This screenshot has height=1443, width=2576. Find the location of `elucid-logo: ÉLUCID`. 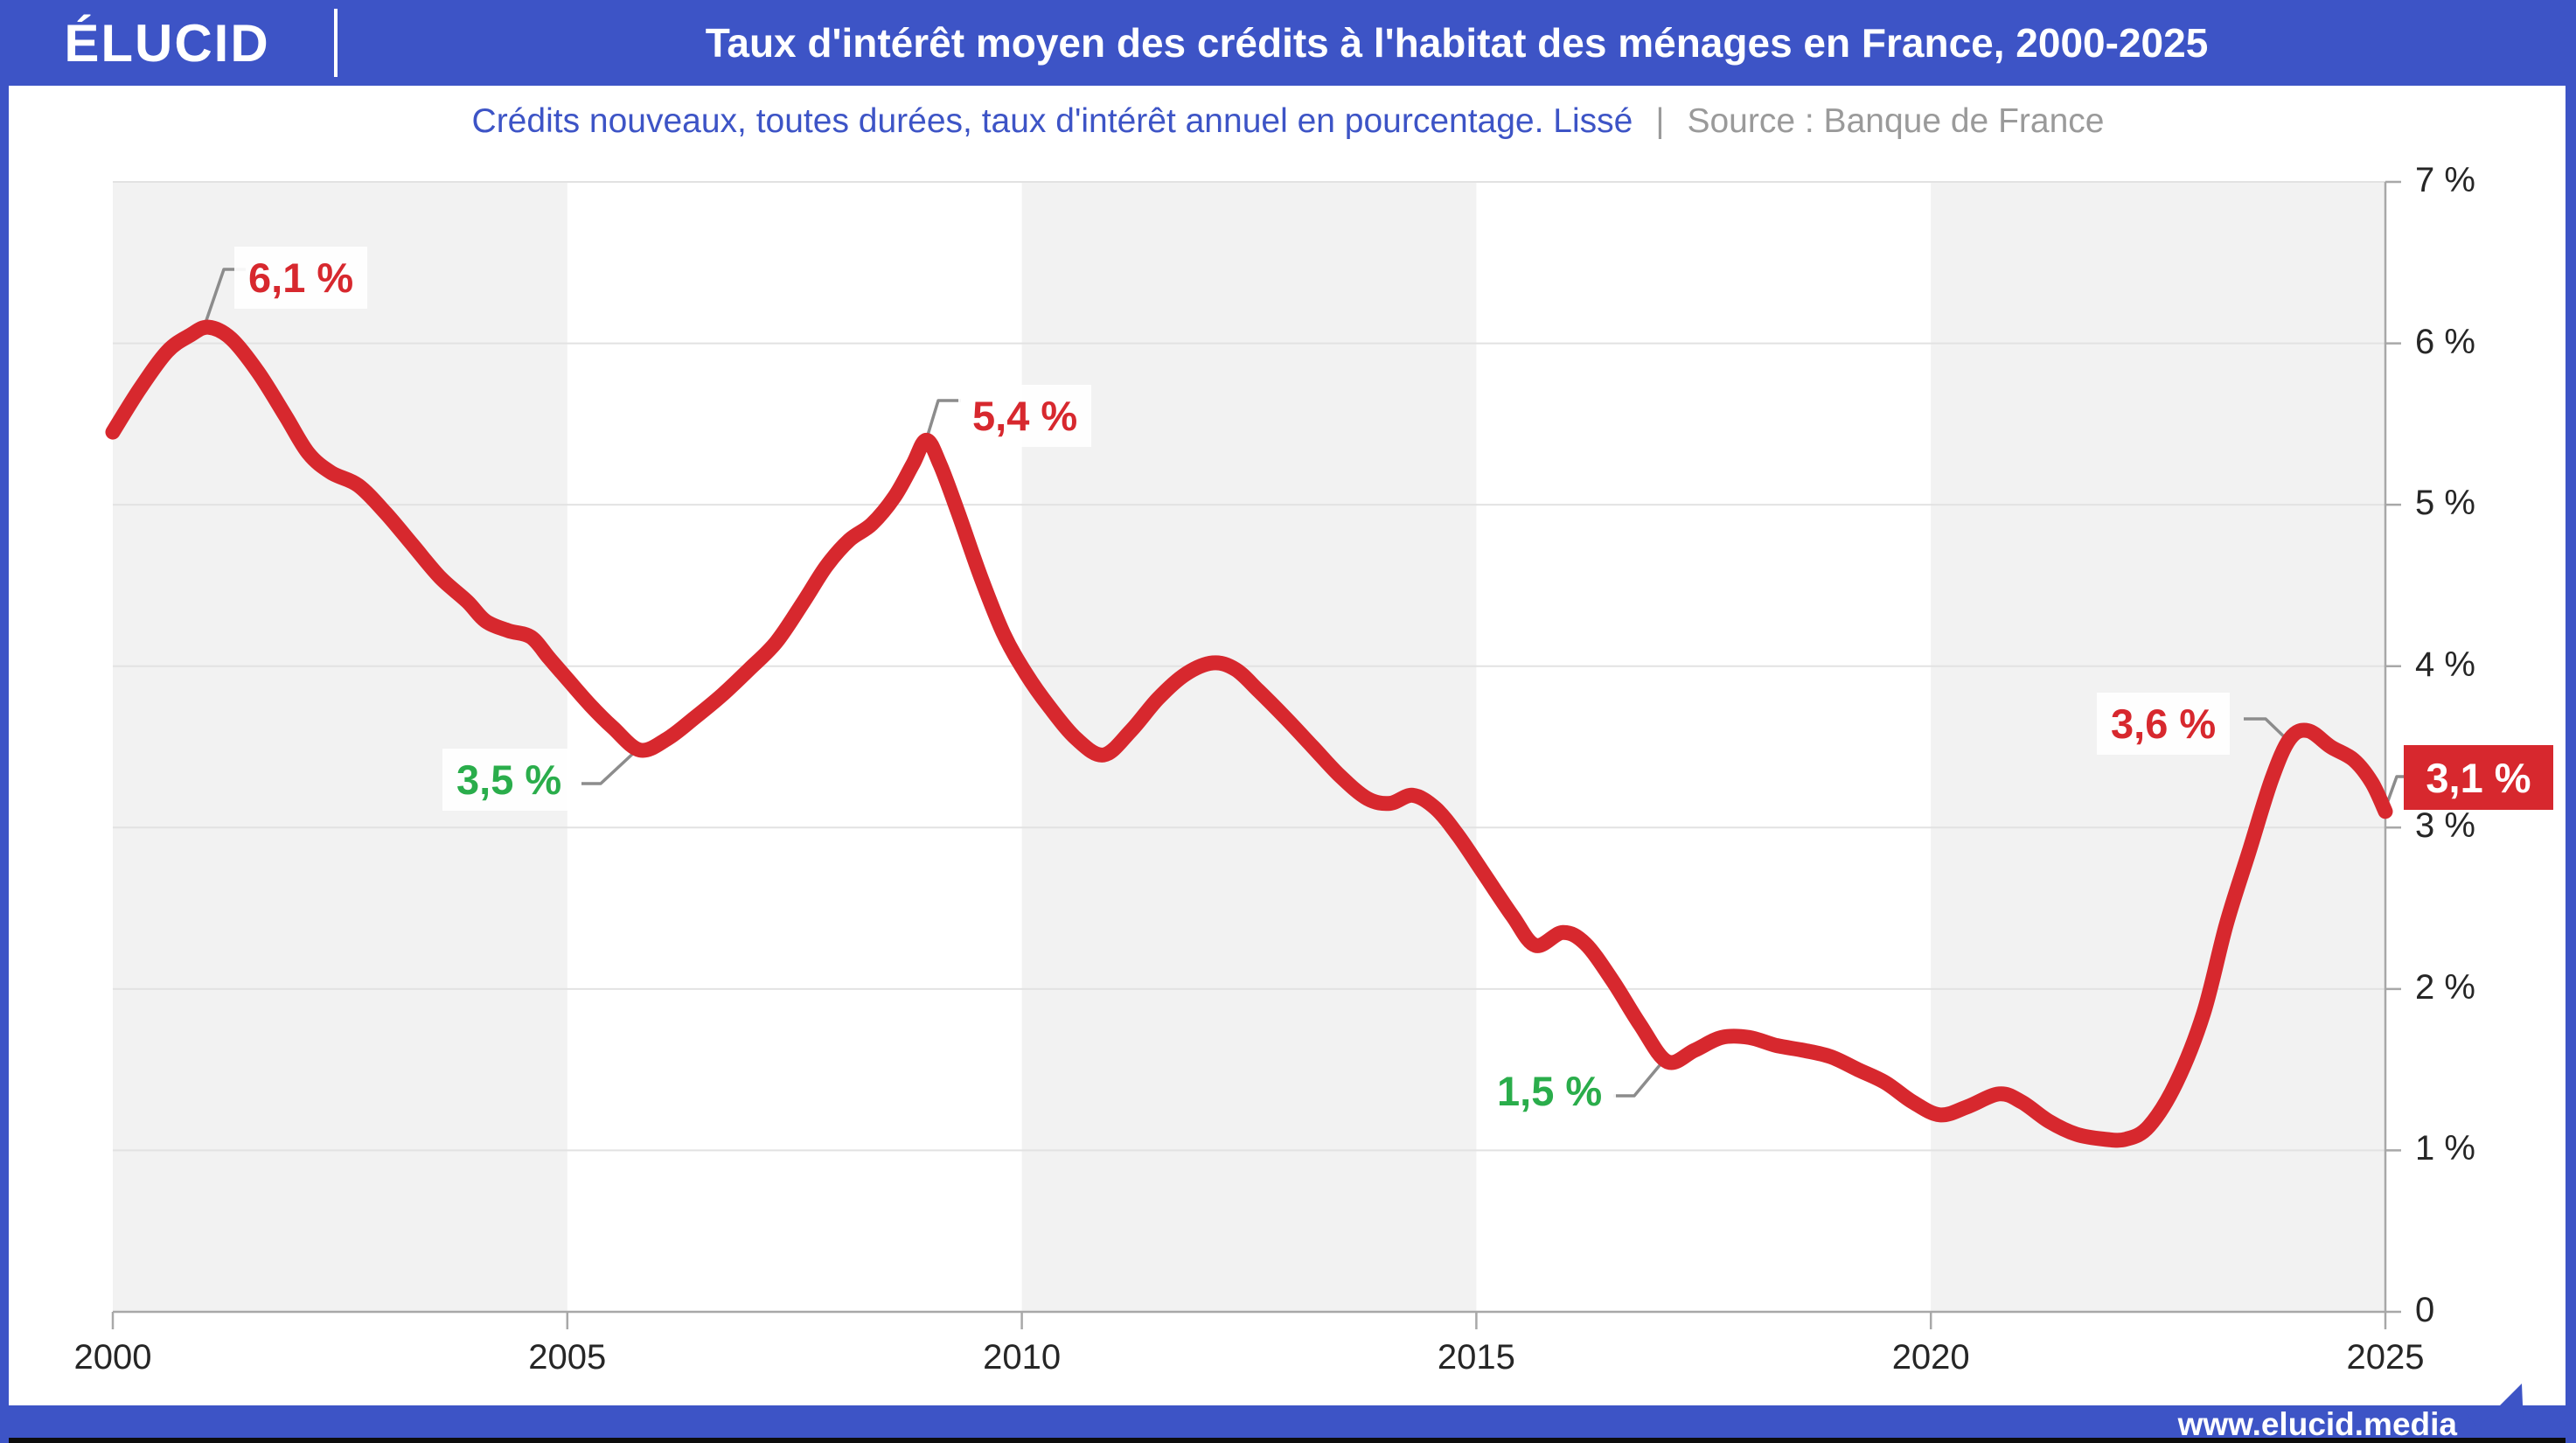

elucid-logo: ÉLUCID is located at coordinates (167, 43).